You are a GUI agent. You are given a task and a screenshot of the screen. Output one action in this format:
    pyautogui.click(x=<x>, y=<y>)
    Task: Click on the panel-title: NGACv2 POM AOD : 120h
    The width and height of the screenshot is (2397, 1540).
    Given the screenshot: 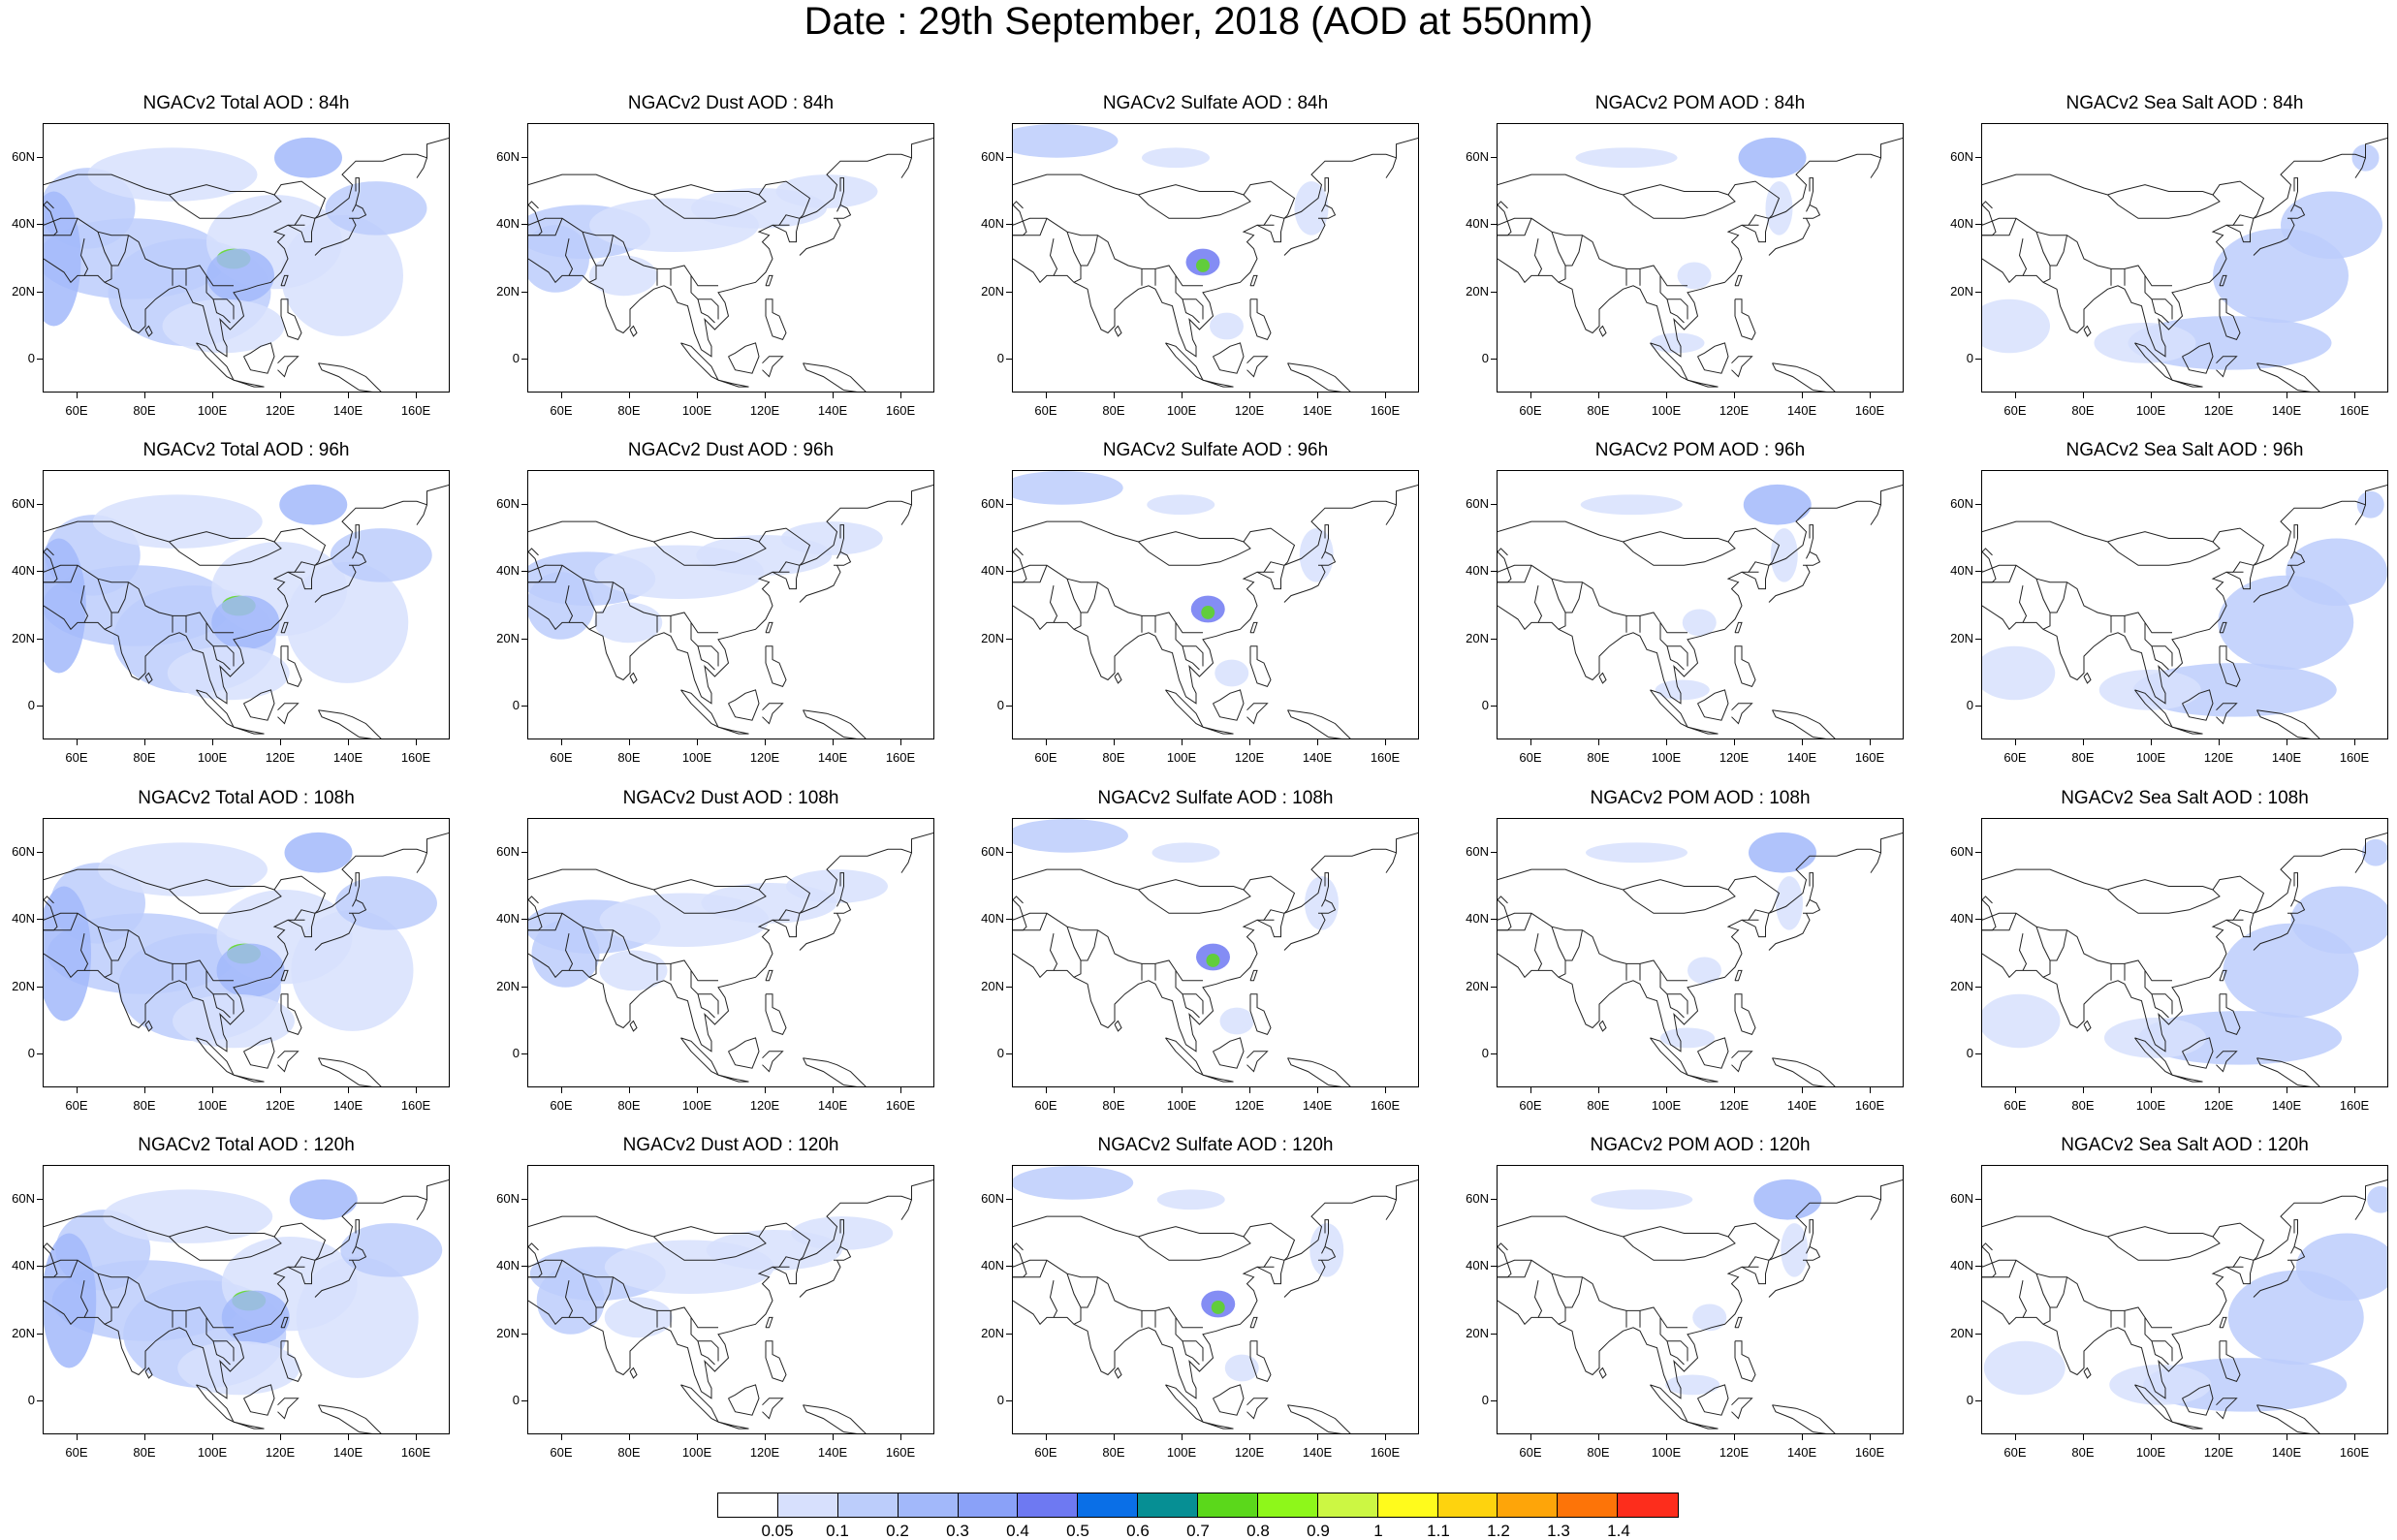 What is the action you would take?
    pyautogui.click(x=1701, y=1145)
    